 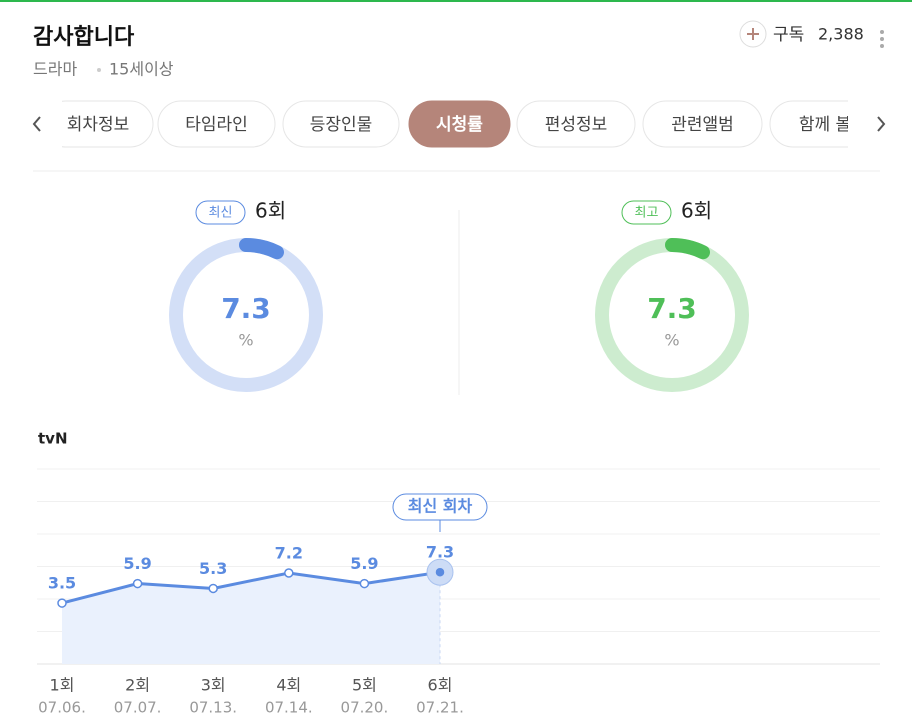 I want to click on tab-prev, so click(x=36, y=124).